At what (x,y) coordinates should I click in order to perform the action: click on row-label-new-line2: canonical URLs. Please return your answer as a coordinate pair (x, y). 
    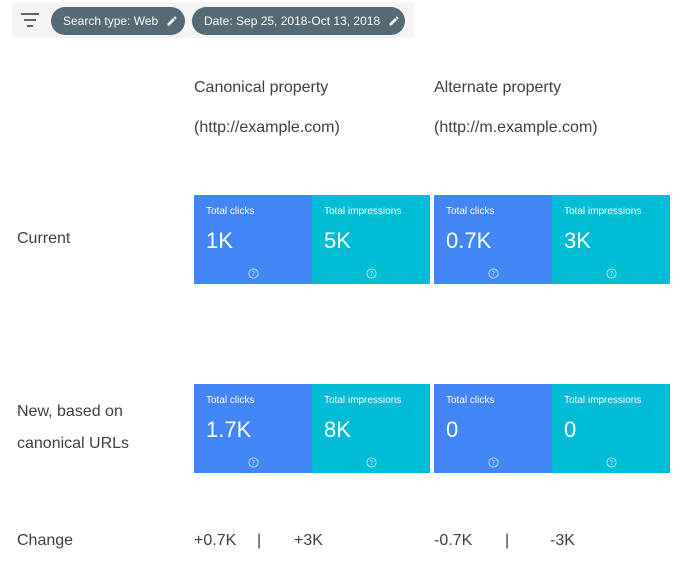
    Looking at the image, I should click on (73, 443).